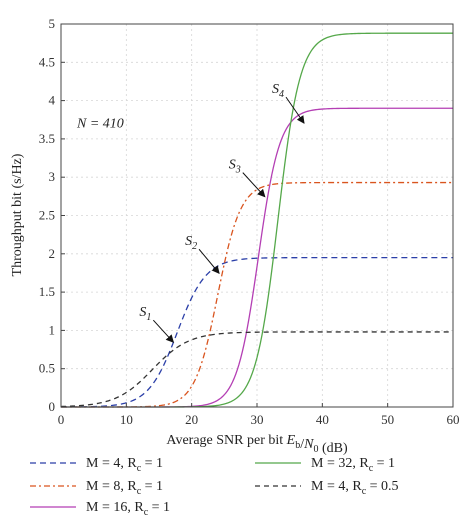 The width and height of the screenshot is (474, 532). I want to click on legend-label: M = 4, Rc = 0.5, so click(355, 488).